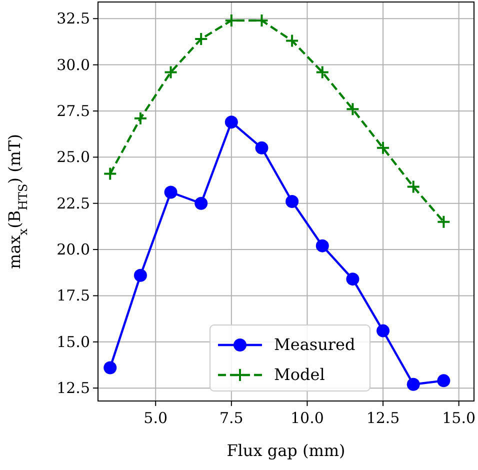  Describe the element at coordinates (299, 374) in the screenshot. I see `legend-label: Model` at that location.